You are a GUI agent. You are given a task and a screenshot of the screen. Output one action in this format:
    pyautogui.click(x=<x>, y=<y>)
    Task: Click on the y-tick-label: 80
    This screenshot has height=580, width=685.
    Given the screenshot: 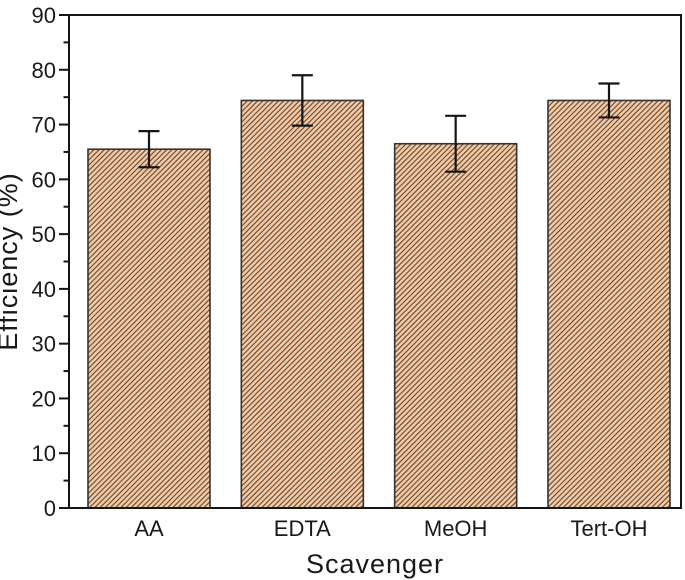 What is the action you would take?
    pyautogui.click(x=44, y=70)
    